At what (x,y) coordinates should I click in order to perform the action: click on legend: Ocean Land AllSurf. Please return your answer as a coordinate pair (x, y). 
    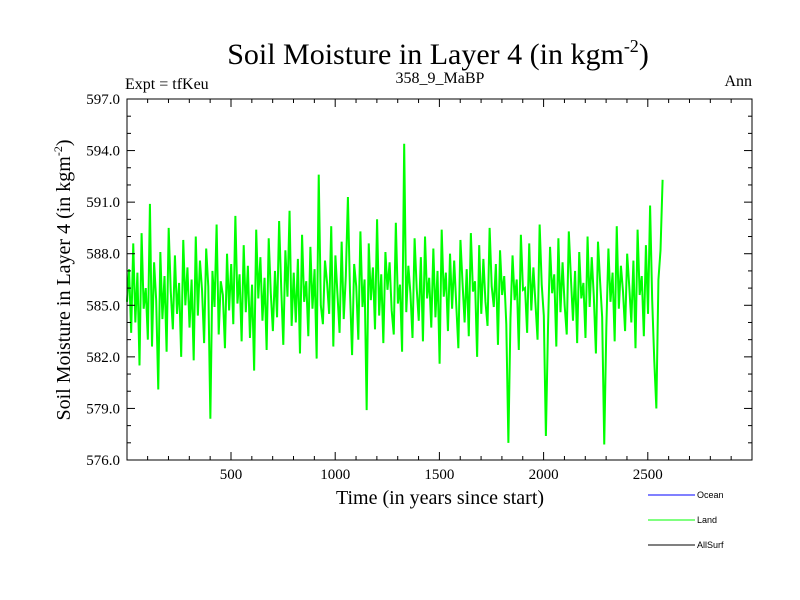
    Looking at the image, I should click on (686, 520).